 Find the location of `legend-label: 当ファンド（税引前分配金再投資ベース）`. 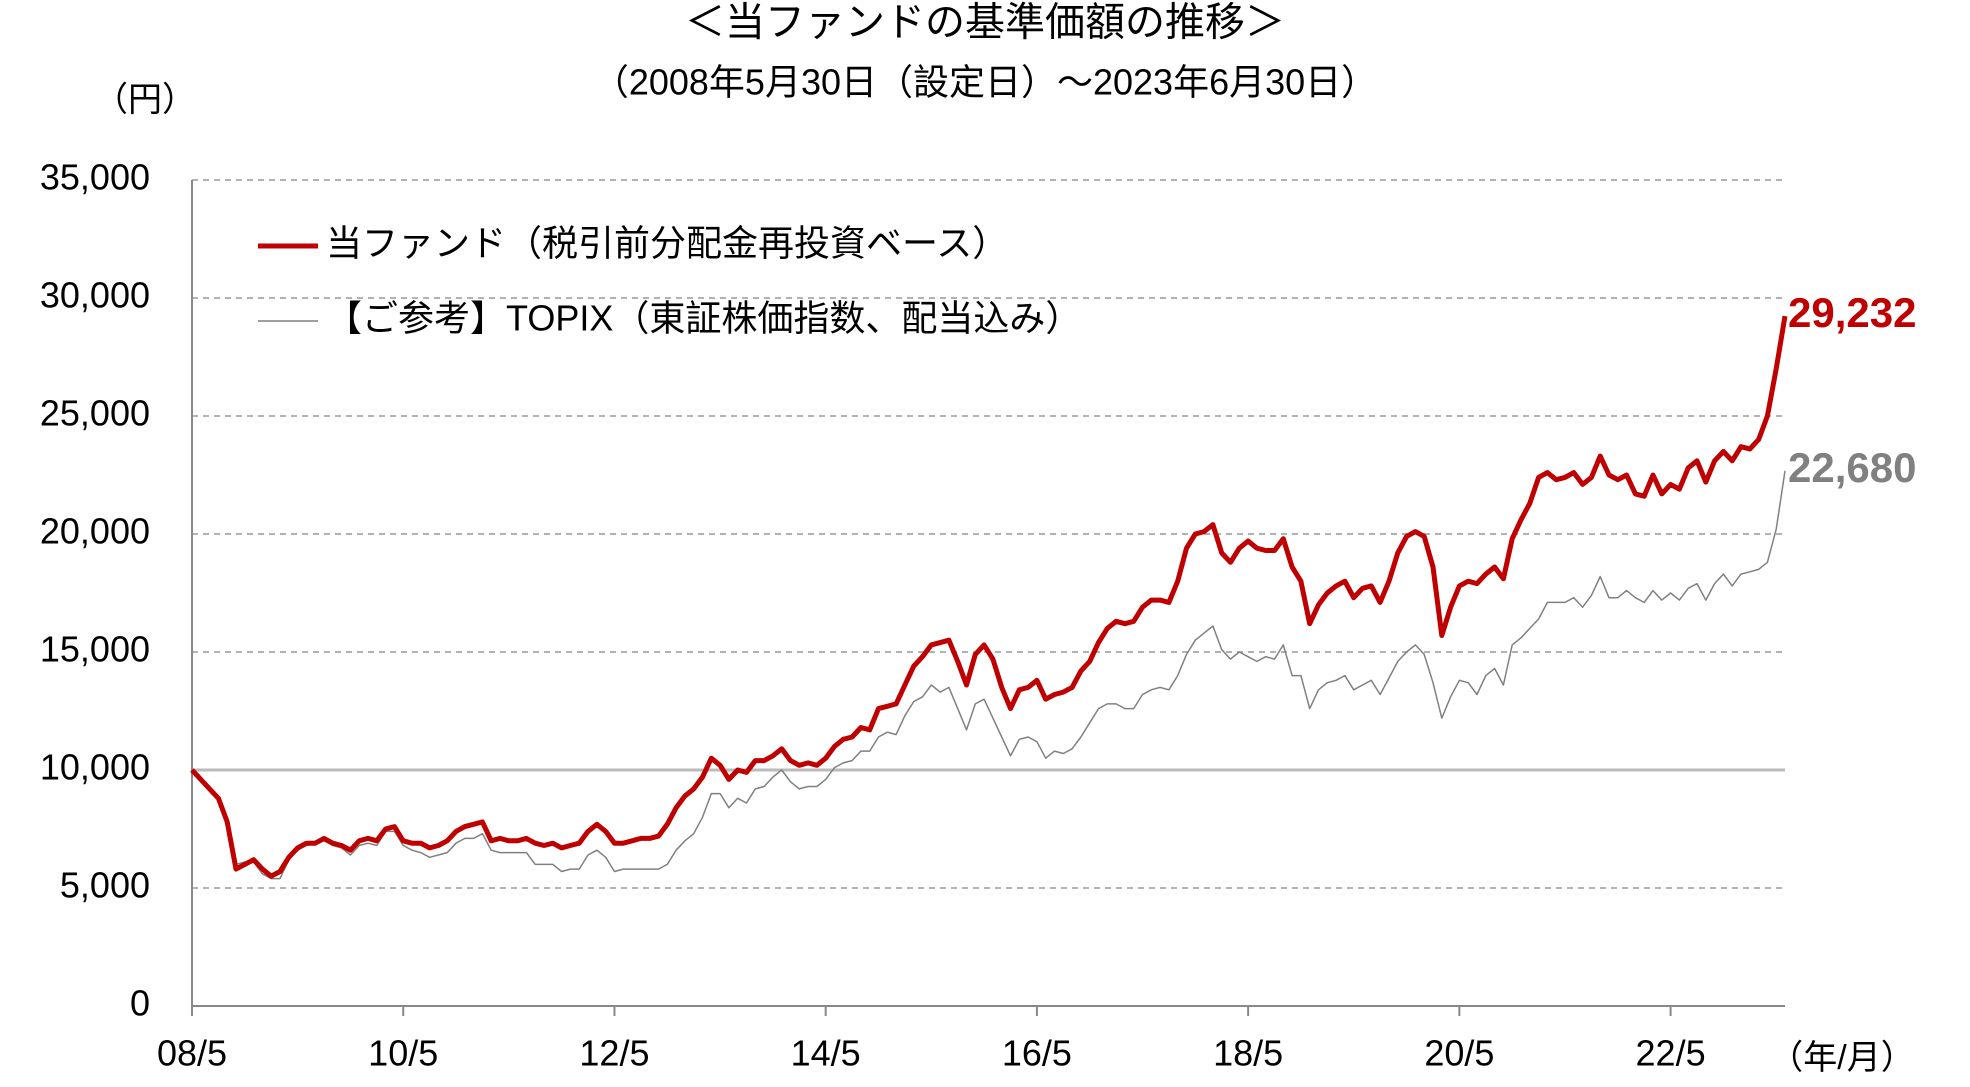

legend-label: 当ファンド（税引前分配金再投資ベース） is located at coordinates (667, 243).